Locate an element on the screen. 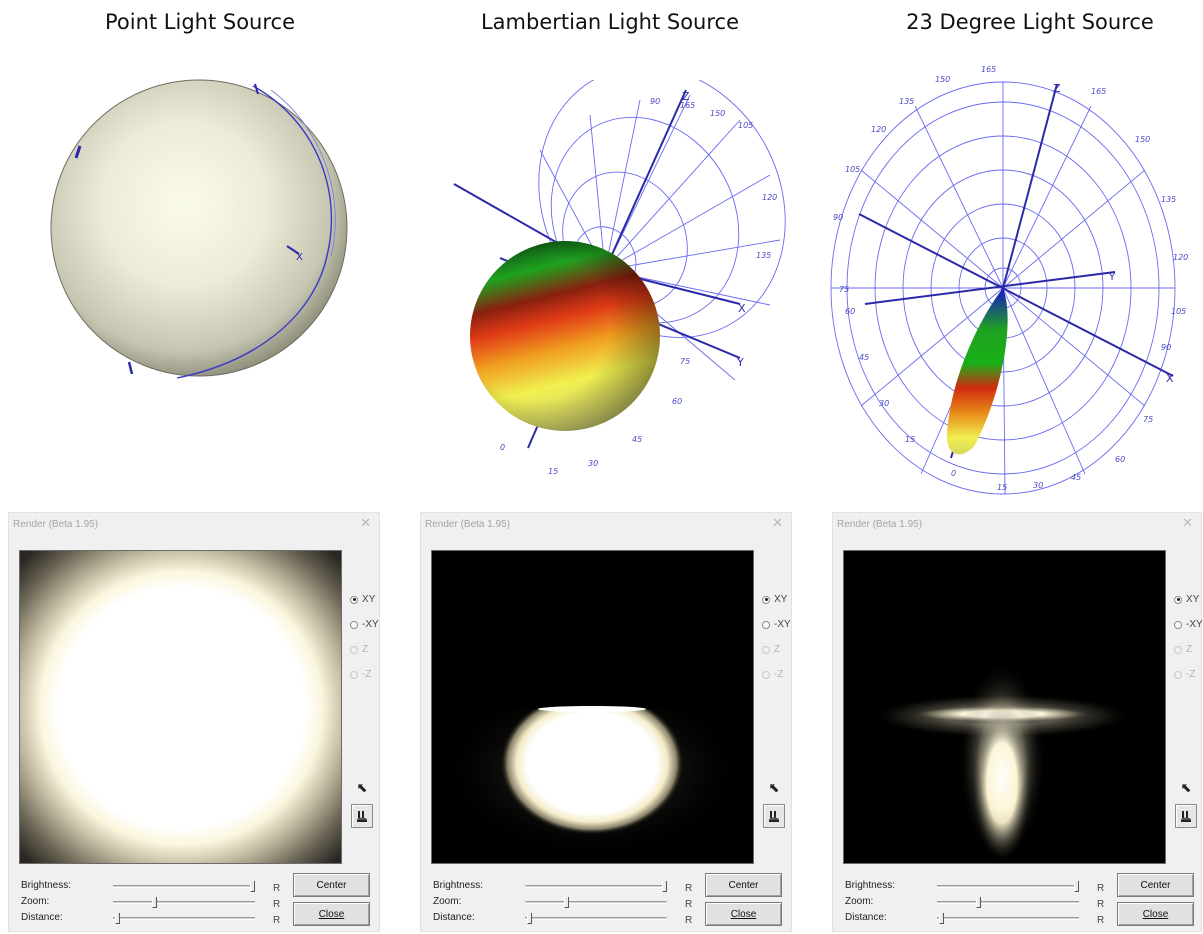 The width and height of the screenshot is (1203, 934). polar-tick-30-a: 30 is located at coordinates (884, 403).